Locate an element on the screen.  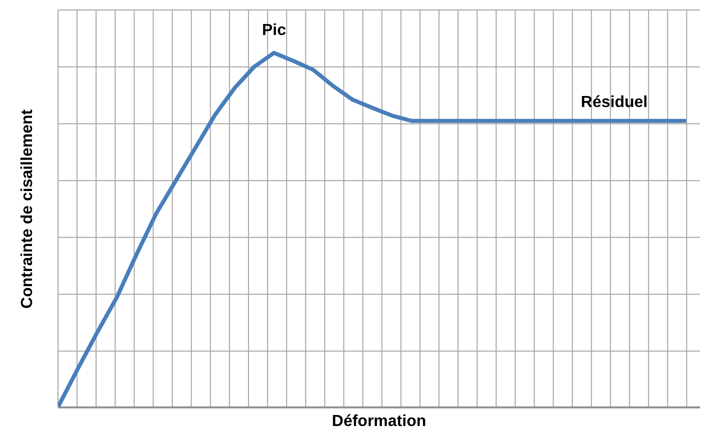
x-axis-title: Déformation is located at coordinates (379, 422).